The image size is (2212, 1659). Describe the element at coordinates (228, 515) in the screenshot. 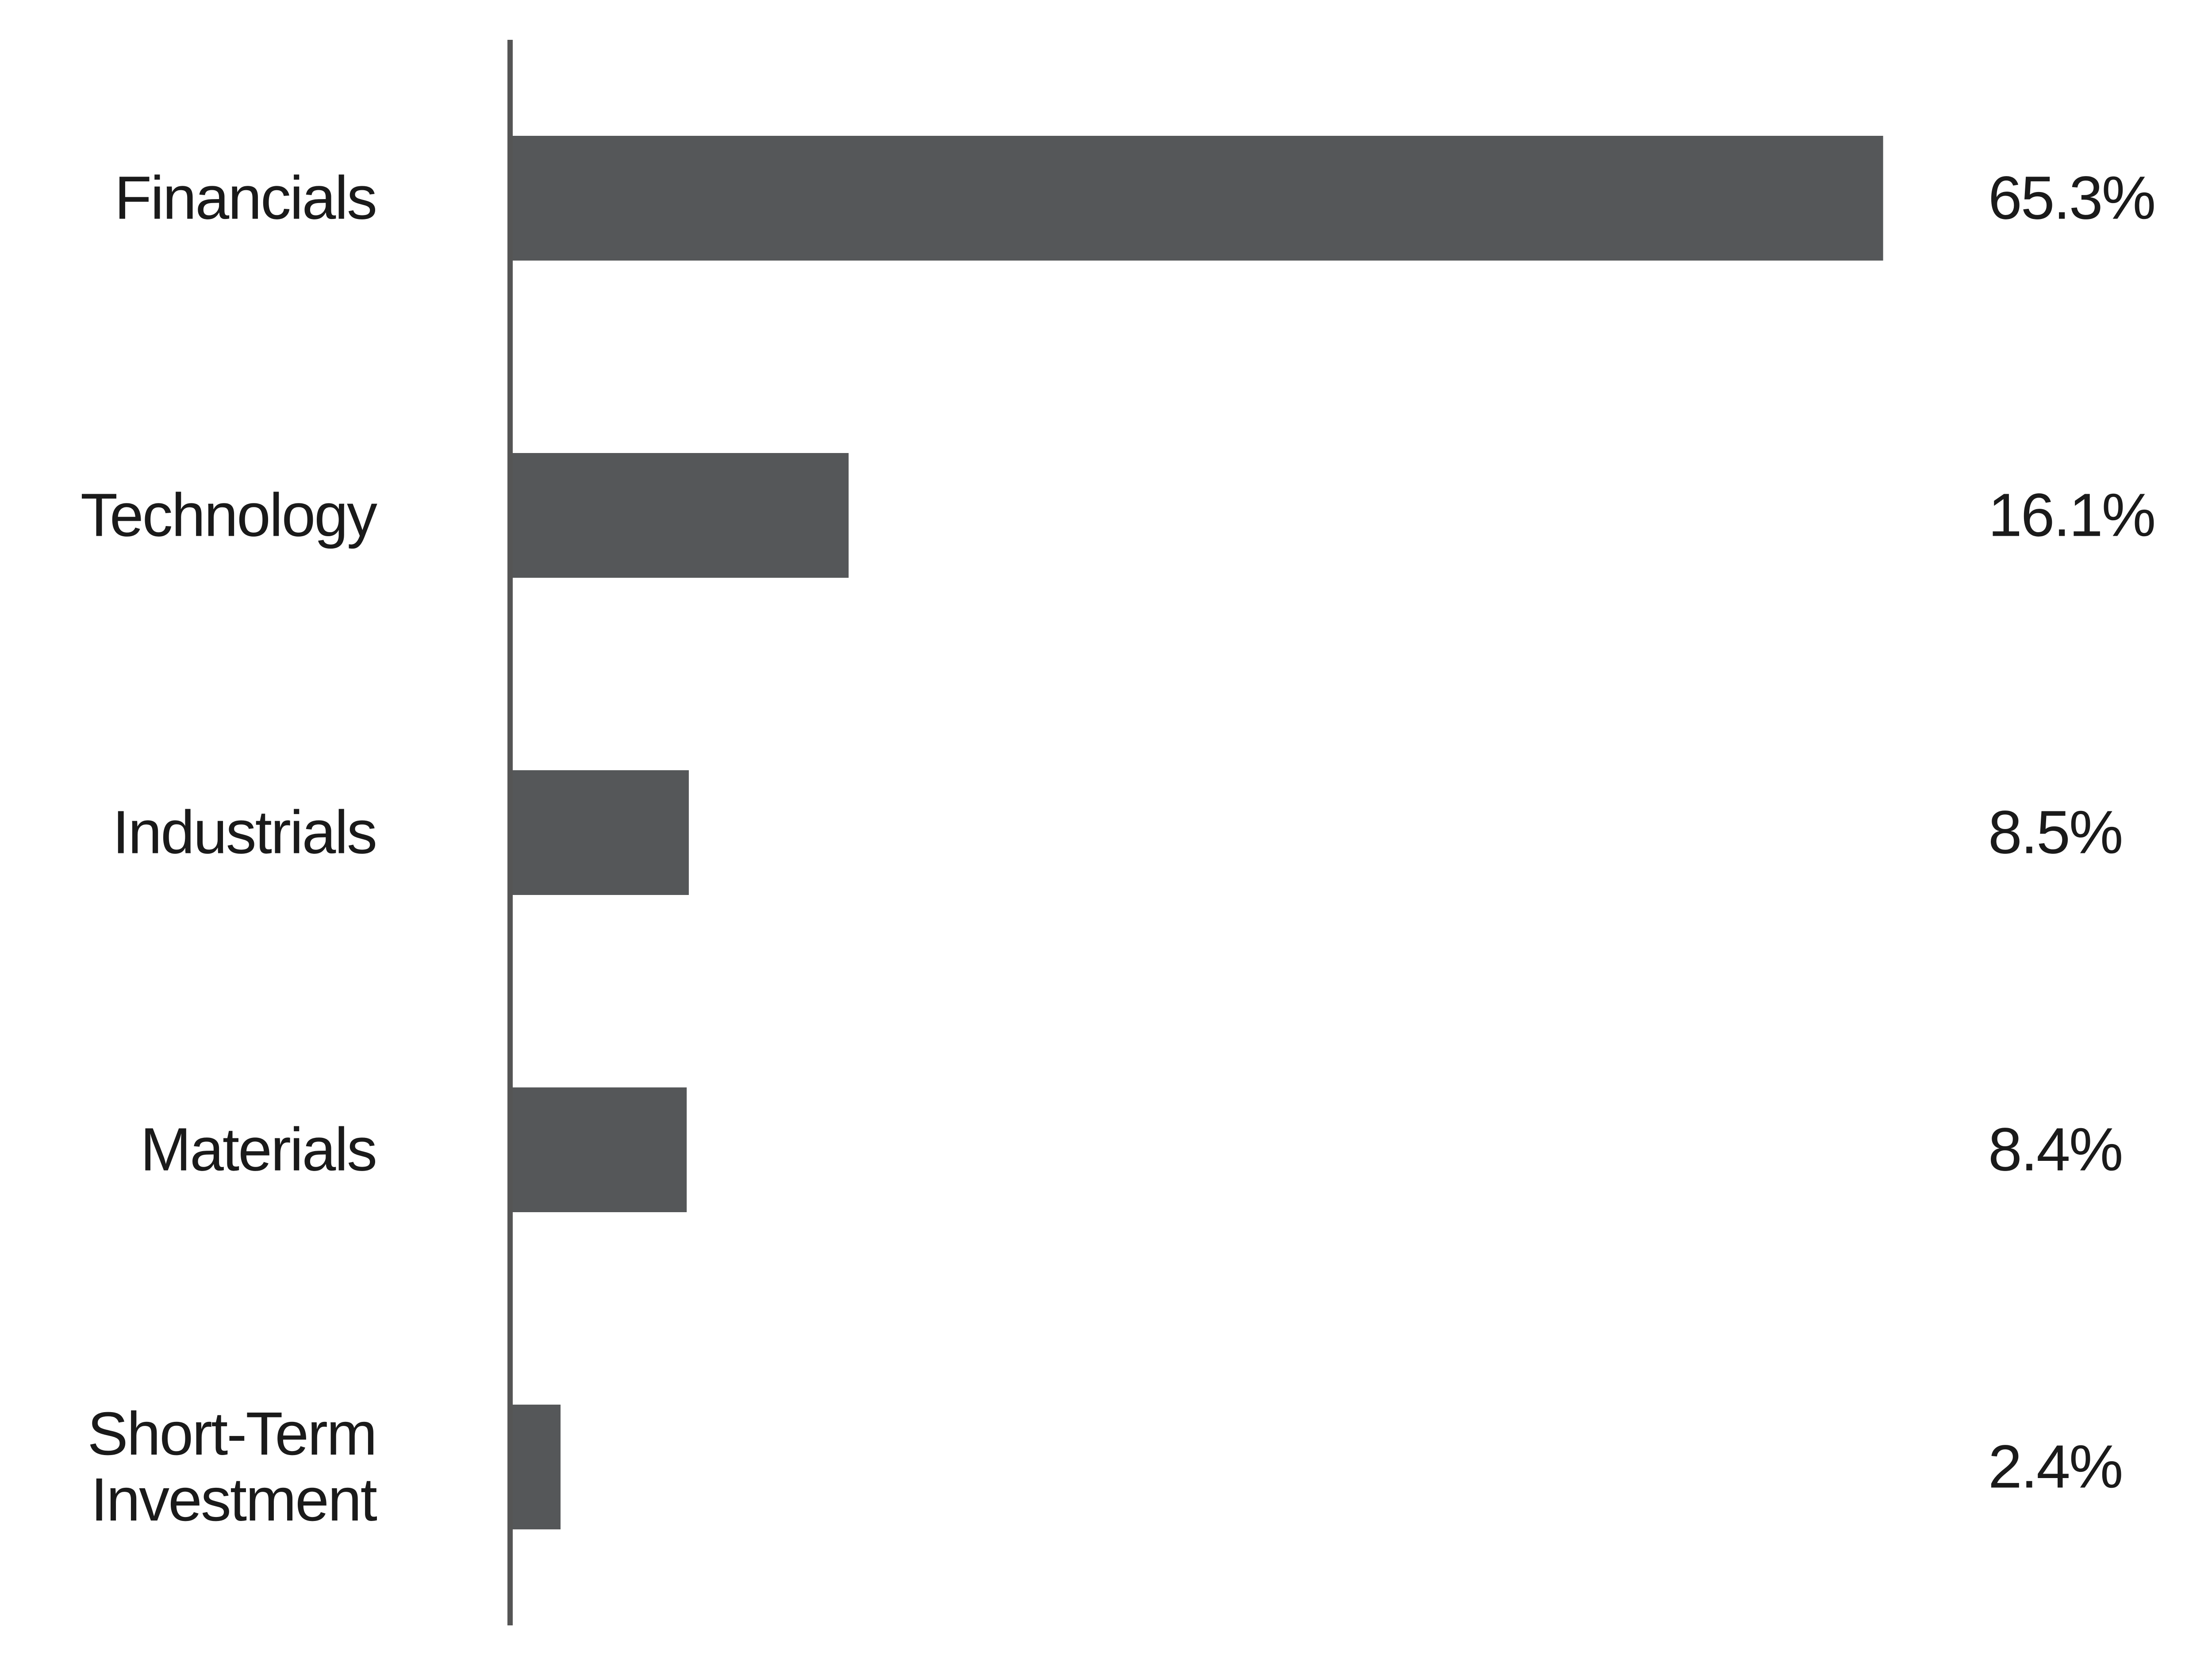

I see `category-label: Technology` at that location.